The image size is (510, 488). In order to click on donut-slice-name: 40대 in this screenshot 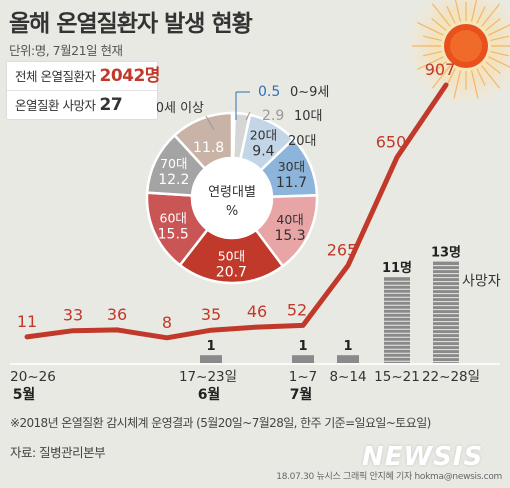, I will do `click(289, 219)`.